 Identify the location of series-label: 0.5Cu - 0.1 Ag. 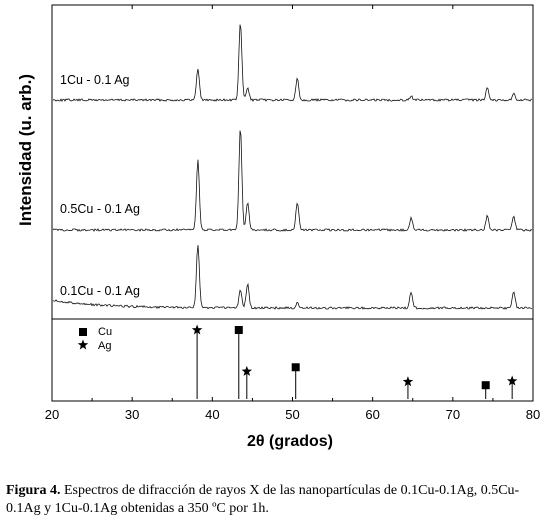
(100, 209).